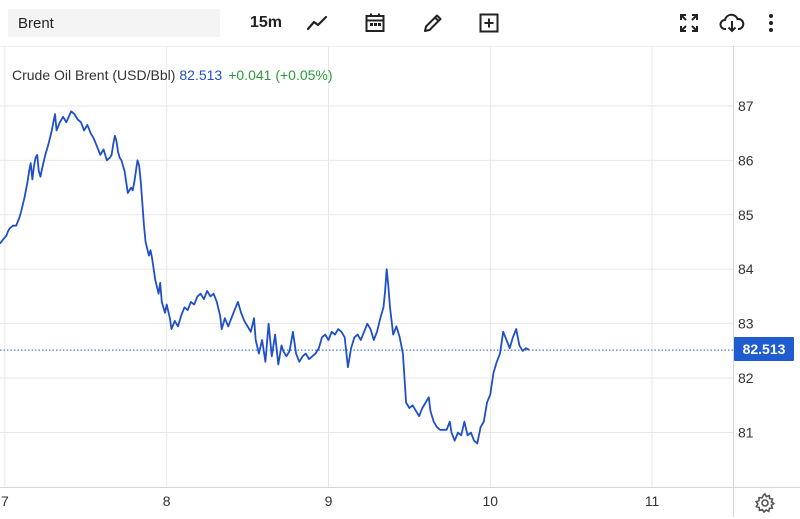 The width and height of the screenshot is (800, 519). I want to click on legend-change: +0.041 (+0.05%), so click(280, 75).